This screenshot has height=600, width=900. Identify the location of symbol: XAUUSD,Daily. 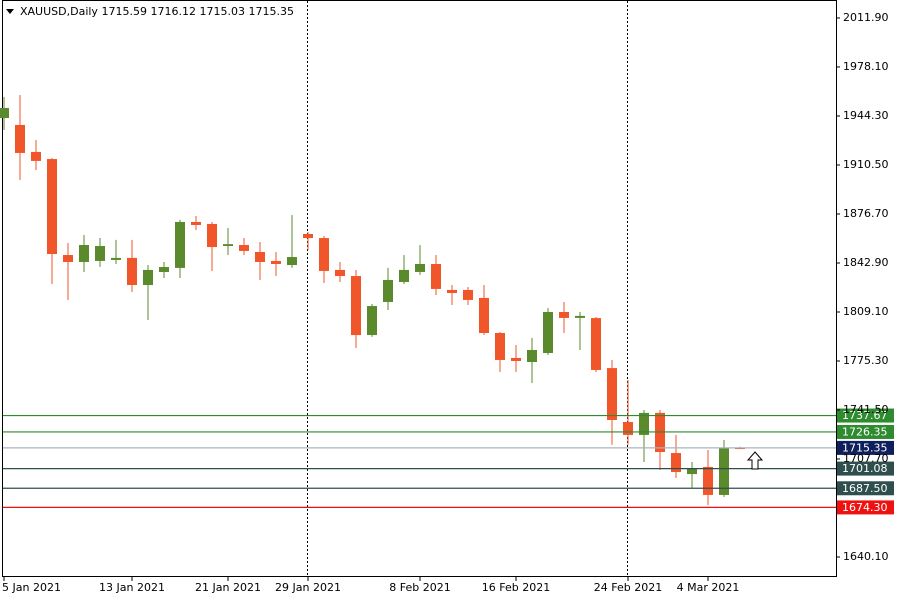
(59, 11).